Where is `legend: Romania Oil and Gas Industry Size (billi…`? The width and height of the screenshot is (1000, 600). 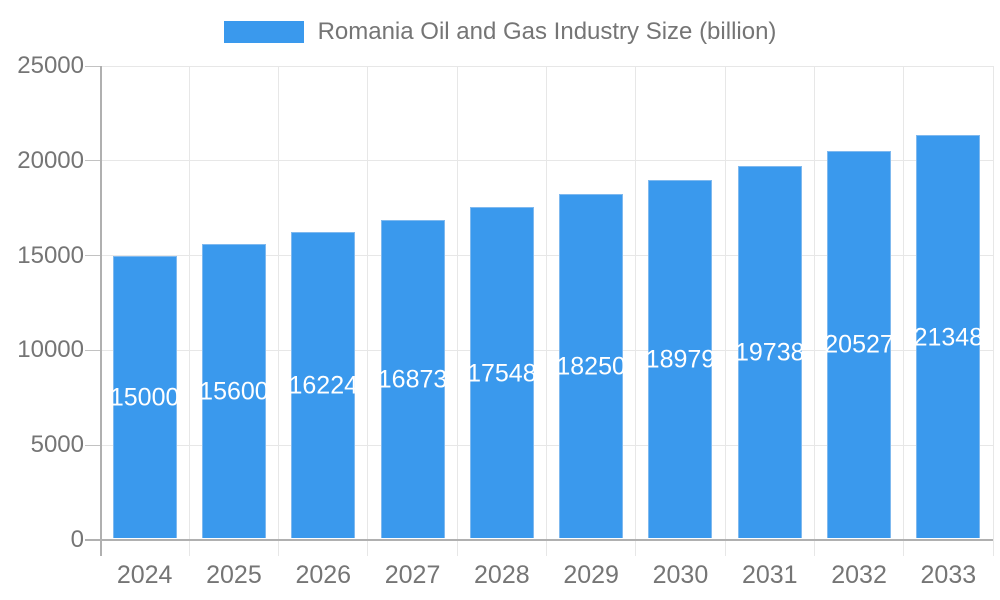 legend: Romania Oil and Gas Industry Size (billi… is located at coordinates (500, 32).